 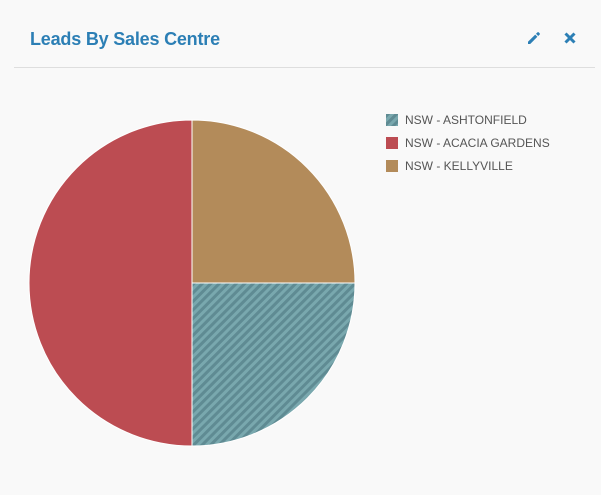 I want to click on close-button, so click(x=570, y=38).